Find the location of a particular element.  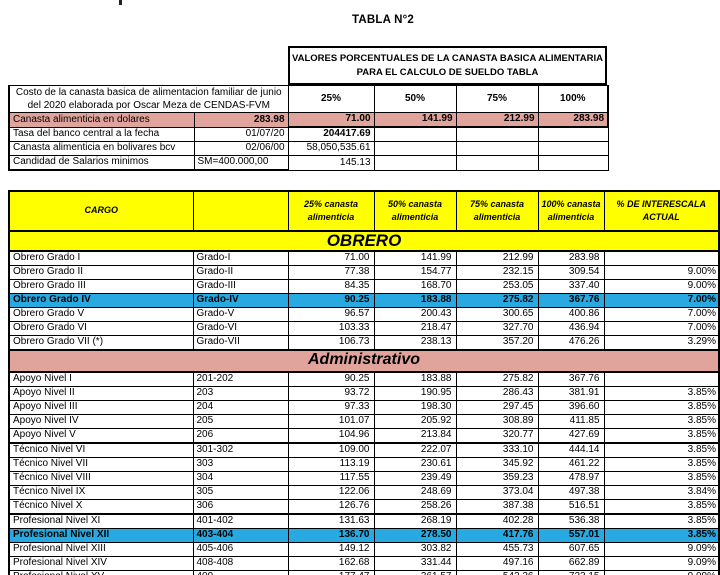

cell-cargo: Obrero Grado I is located at coordinates (101, 258).